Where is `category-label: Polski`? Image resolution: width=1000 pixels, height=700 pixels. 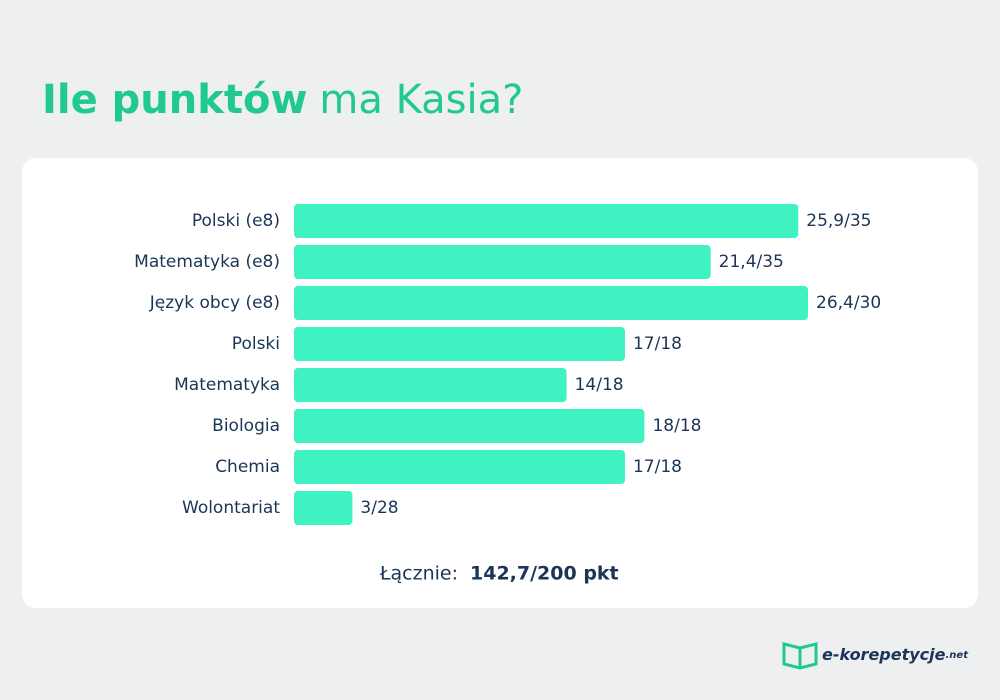 category-label: Polski is located at coordinates (256, 344).